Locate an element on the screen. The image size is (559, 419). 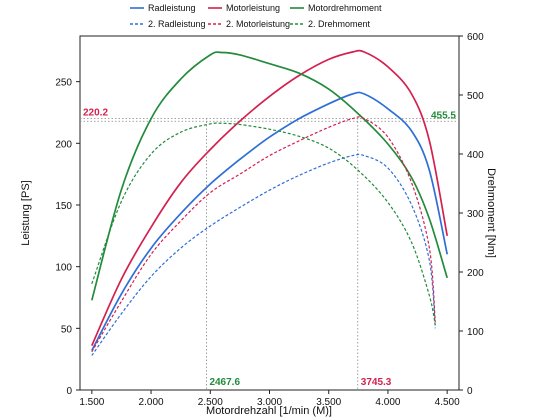
y-right-axis-title: Drehmoment [Nm] is located at coordinates (491, 213).